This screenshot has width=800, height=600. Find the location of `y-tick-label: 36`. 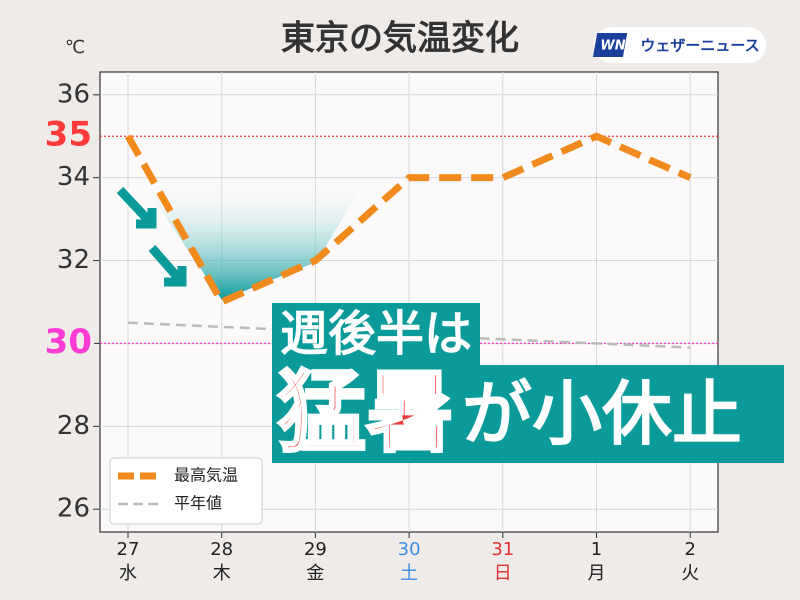

y-tick-label: 36 is located at coordinates (73, 94).